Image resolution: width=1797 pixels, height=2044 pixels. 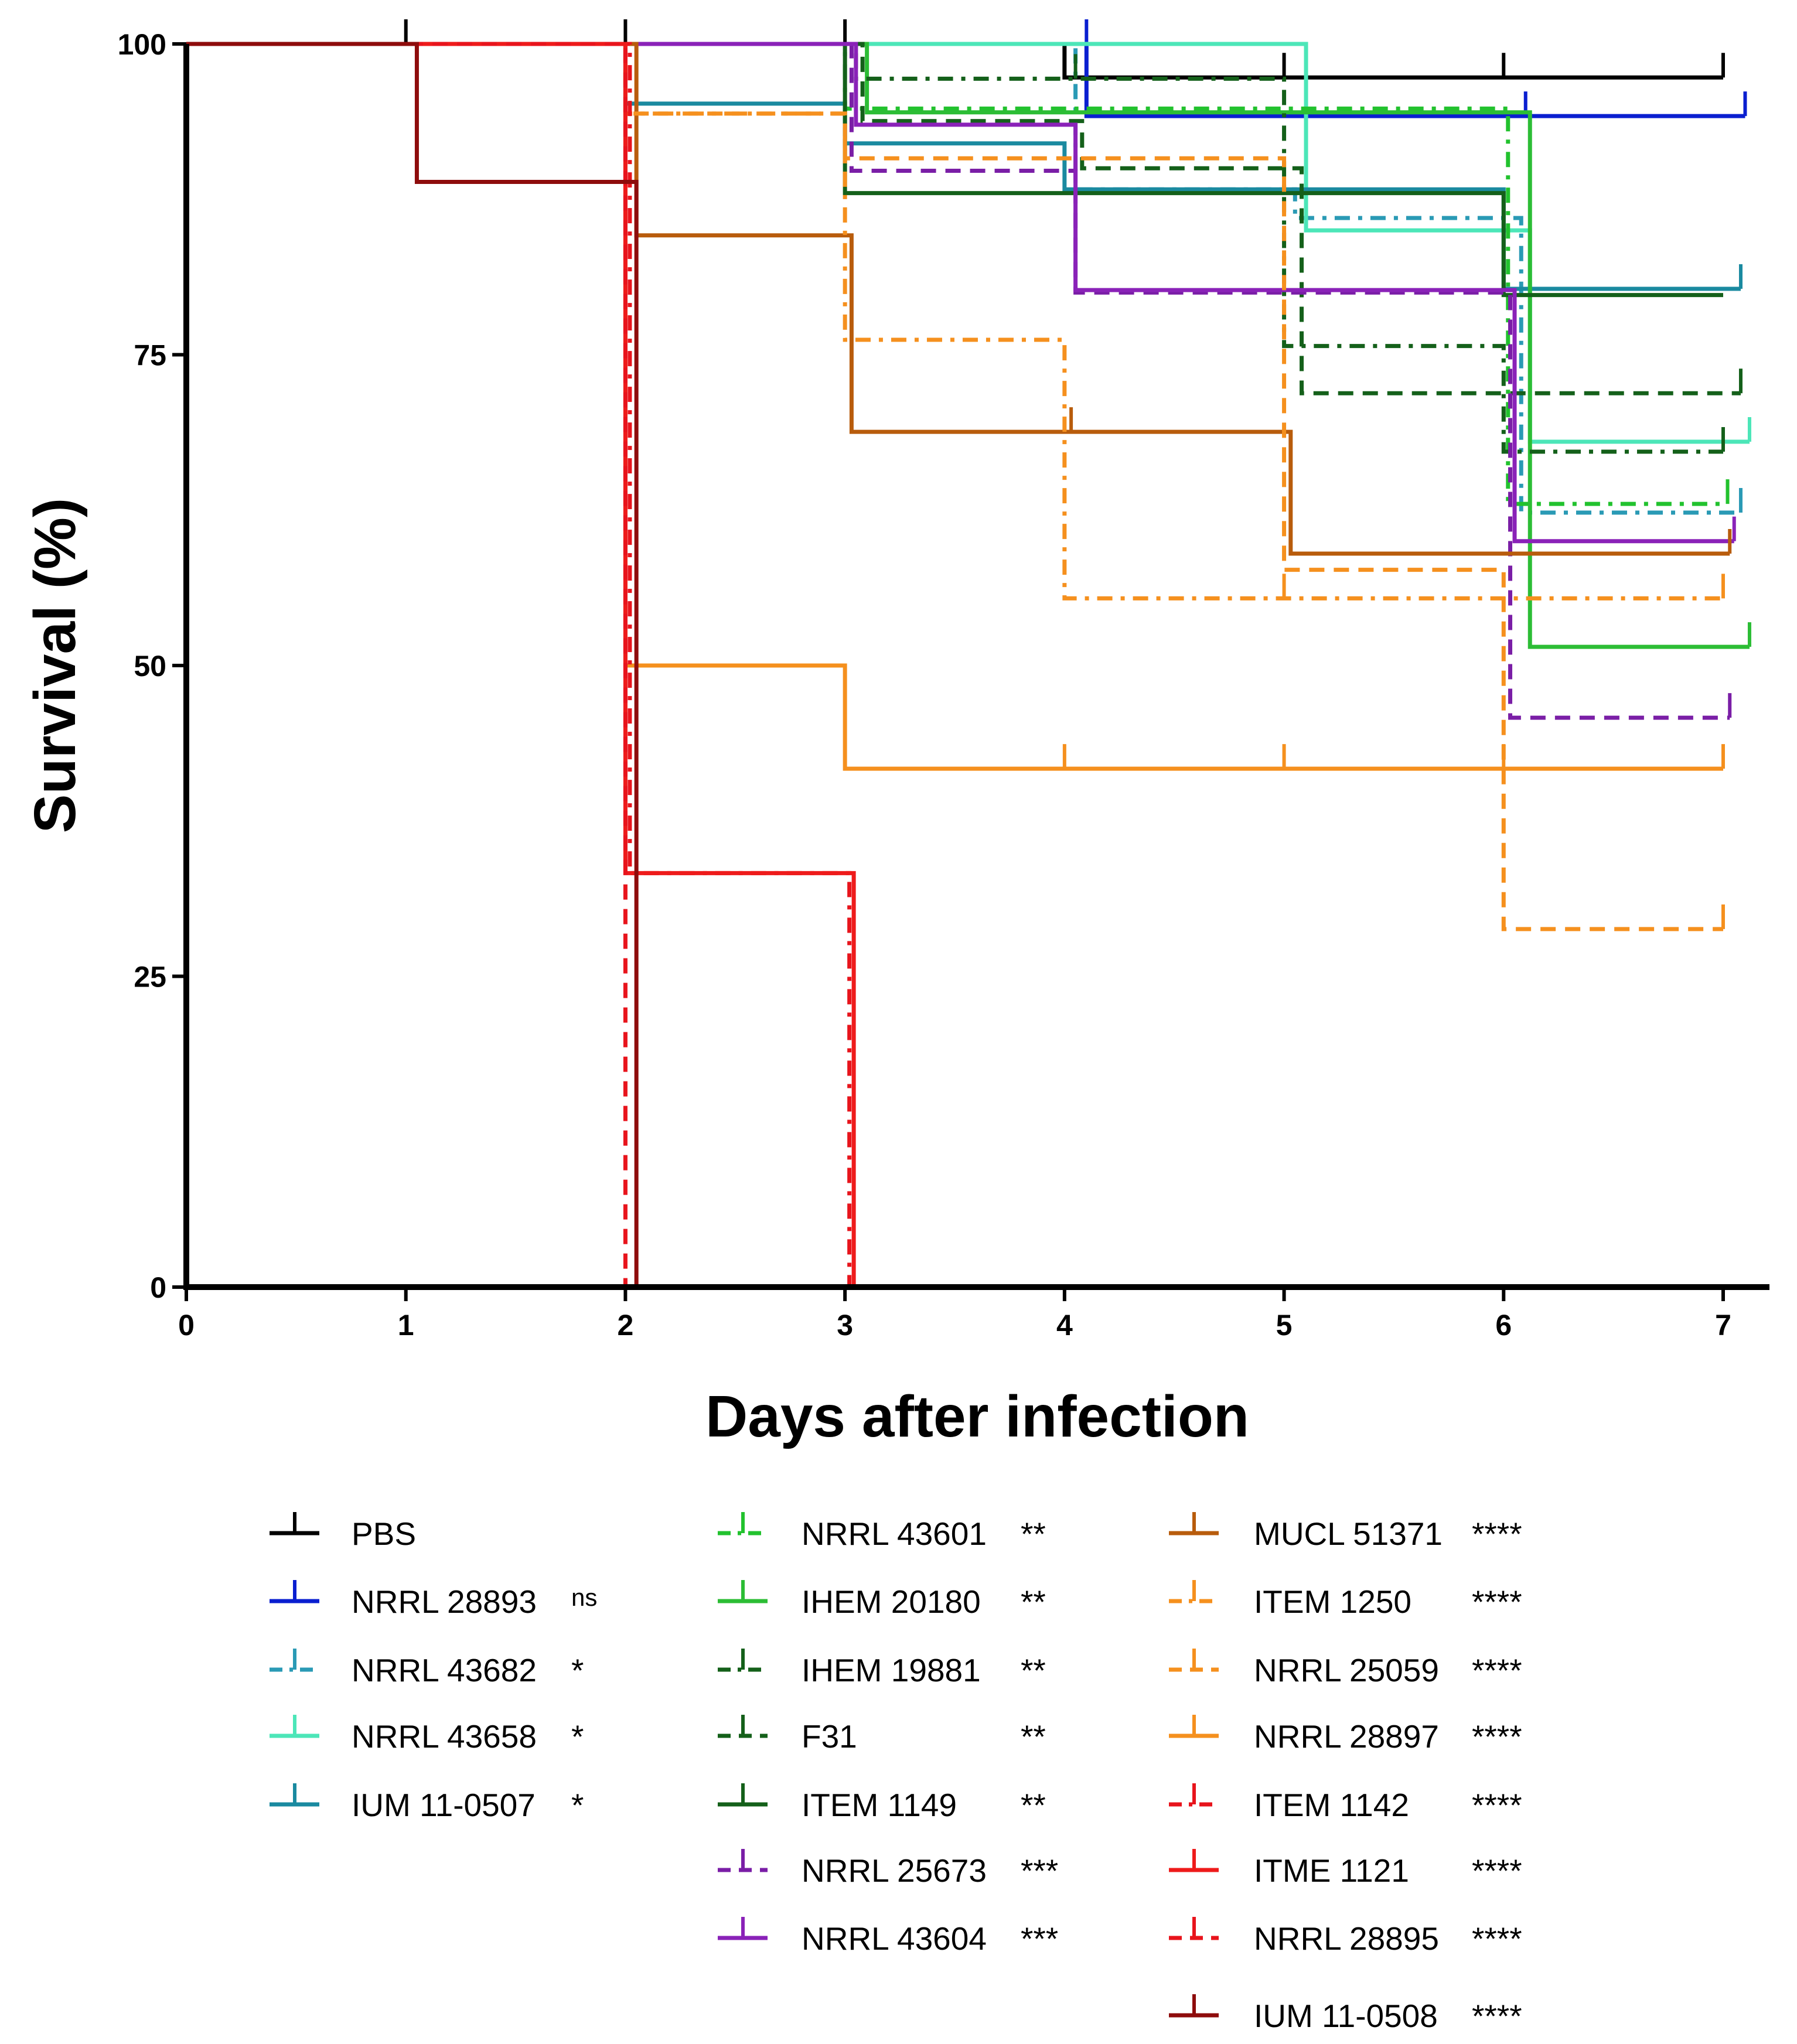 I want to click on legend-label: NRRL 43604, so click(x=894, y=1938).